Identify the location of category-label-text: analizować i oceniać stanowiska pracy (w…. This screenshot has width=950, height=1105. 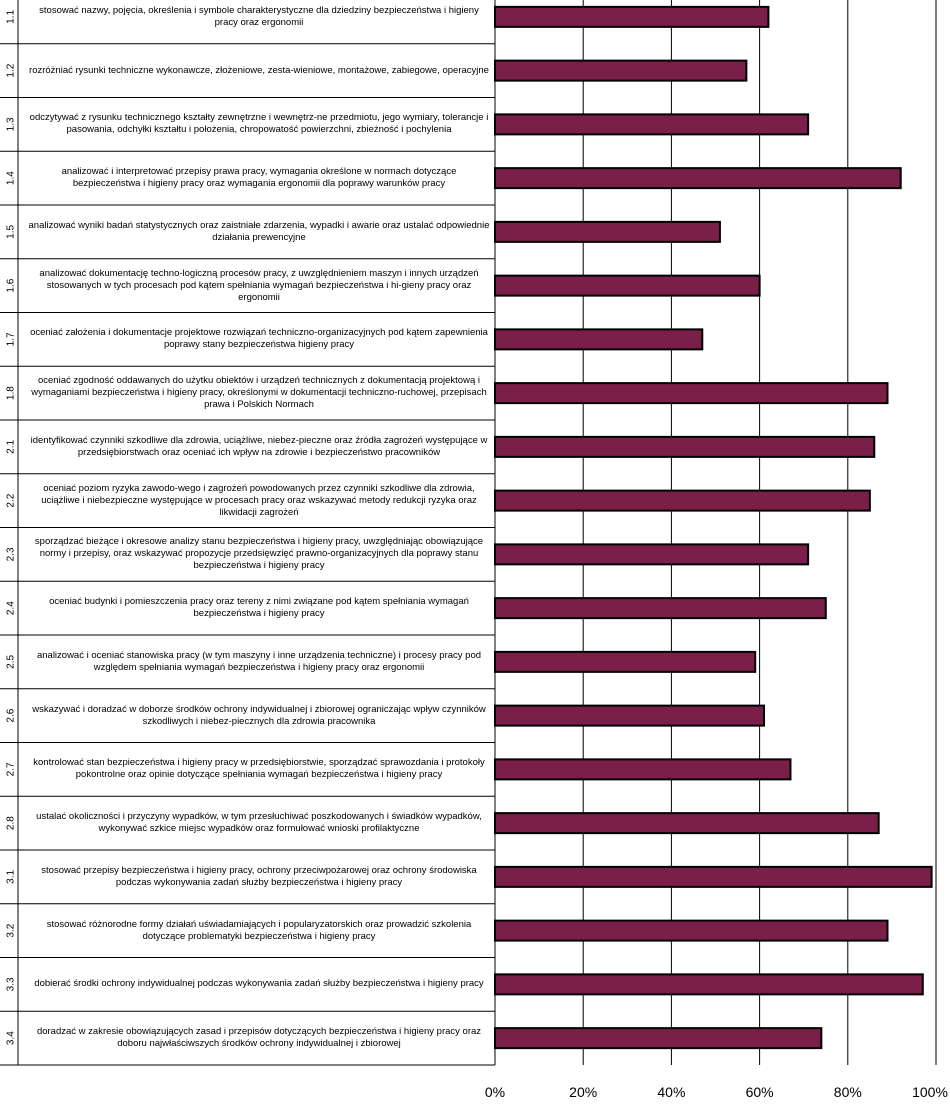
(259, 661).